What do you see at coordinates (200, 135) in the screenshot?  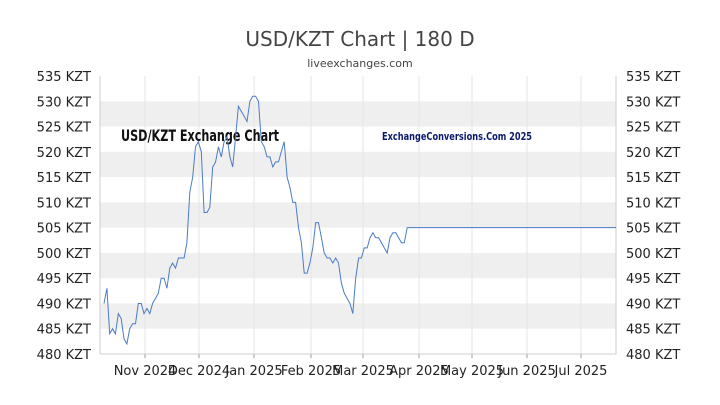 I see `overlay-label-left: USD/KZT Exchange Chart` at bounding box center [200, 135].